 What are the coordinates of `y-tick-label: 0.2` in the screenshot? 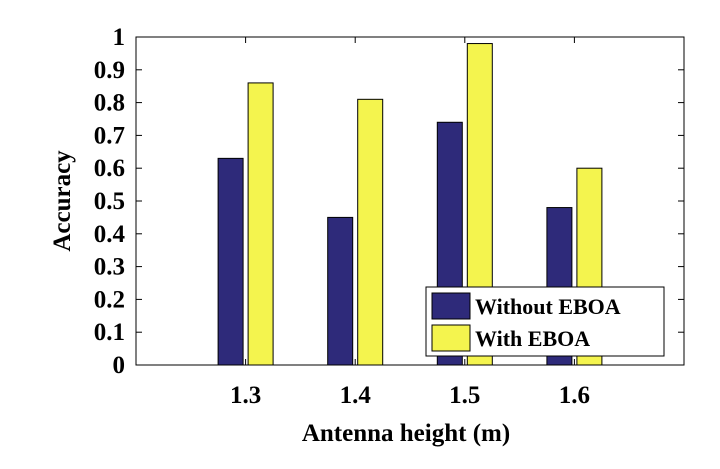 It's located at (109, 299).